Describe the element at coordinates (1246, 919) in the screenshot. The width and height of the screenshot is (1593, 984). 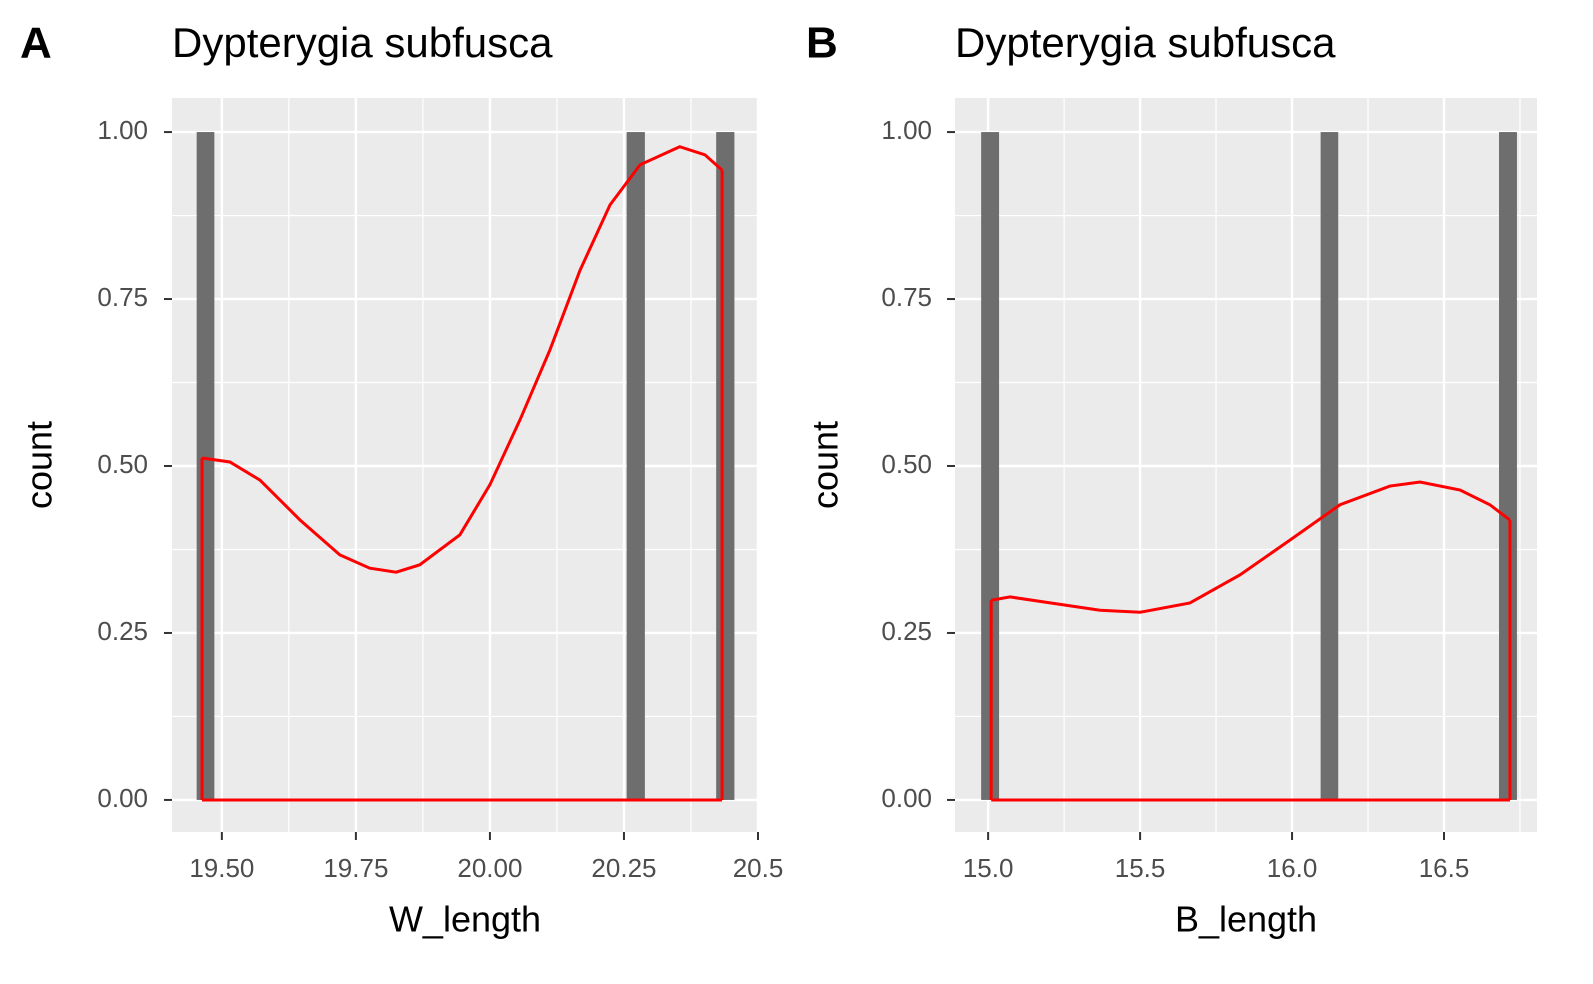
I see `x-axis-title: B_length` at that location.